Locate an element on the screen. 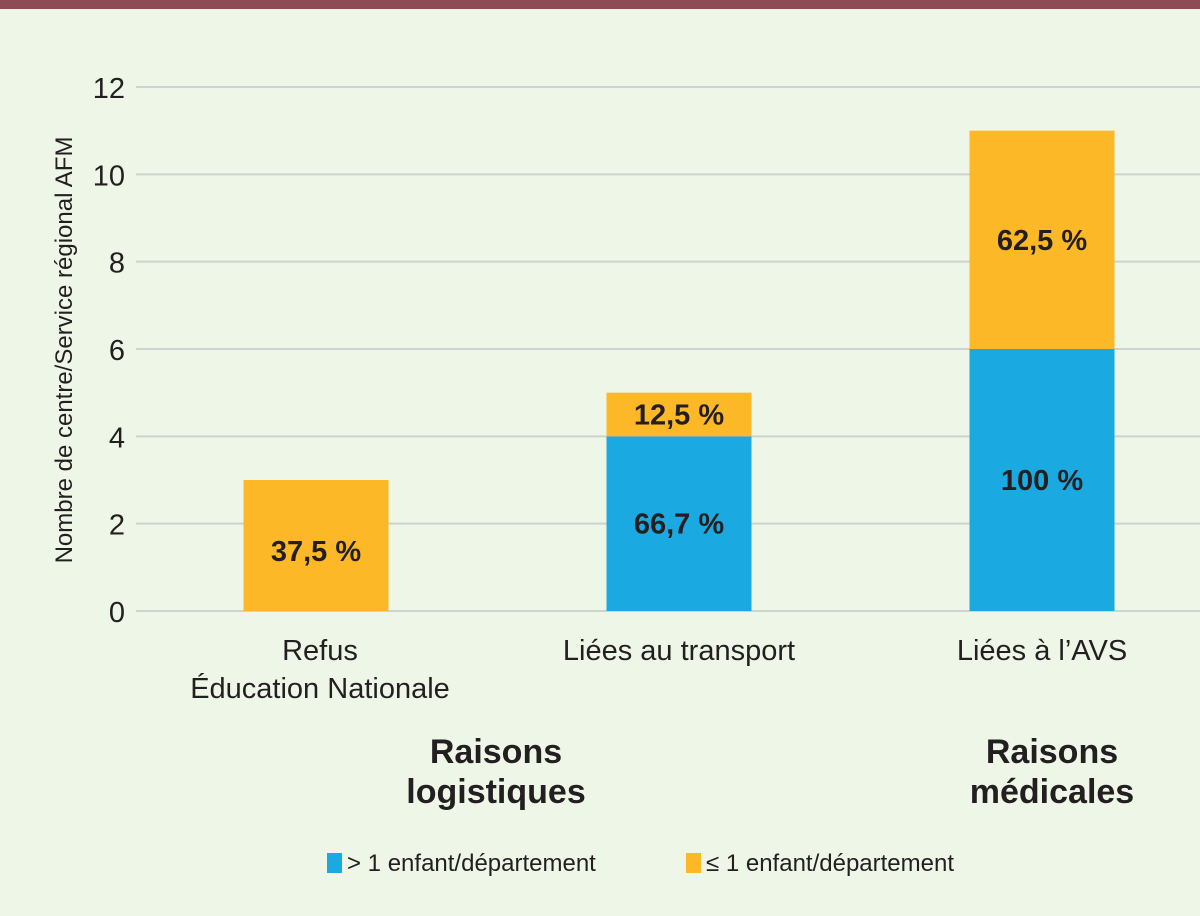 This screenshot has height=916, width=1200. y-tick-label: 4 is located at coordinates (117, 438).